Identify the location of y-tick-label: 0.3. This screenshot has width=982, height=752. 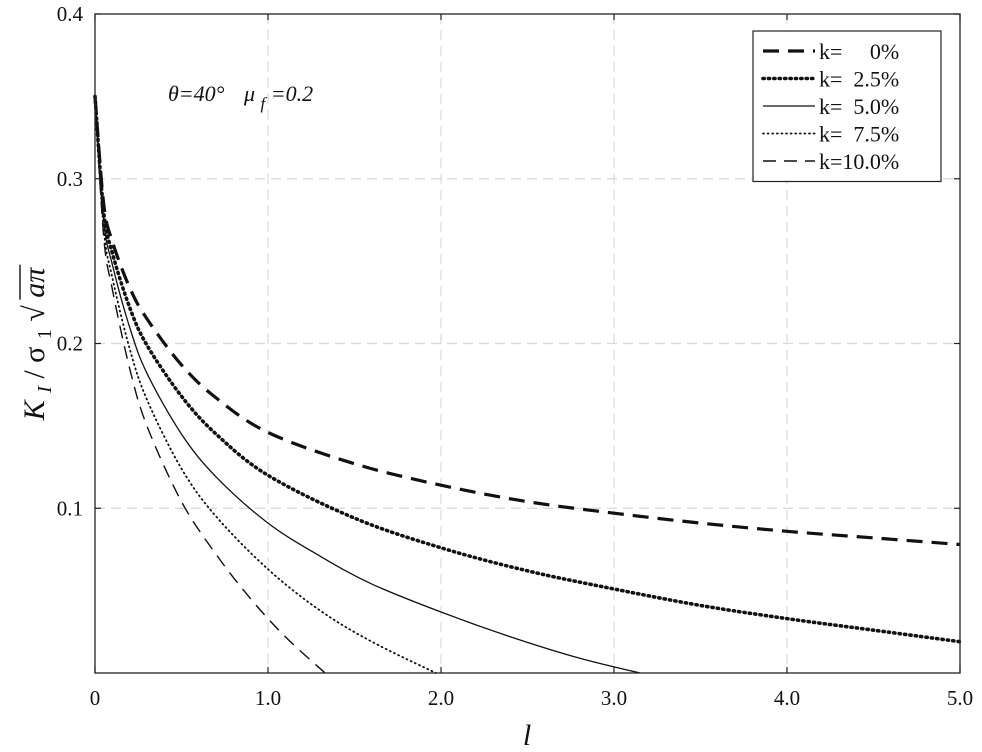
(70, 179).